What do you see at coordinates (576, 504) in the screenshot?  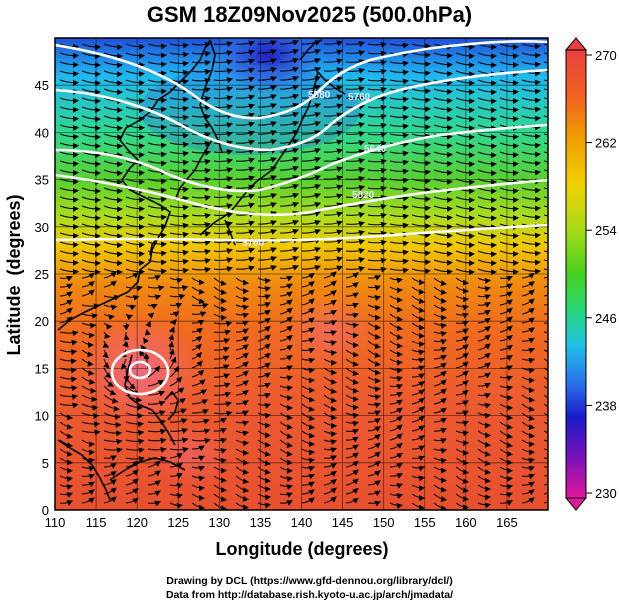 I see `colorbar-min-arrow` at bounding box center [576, 504].